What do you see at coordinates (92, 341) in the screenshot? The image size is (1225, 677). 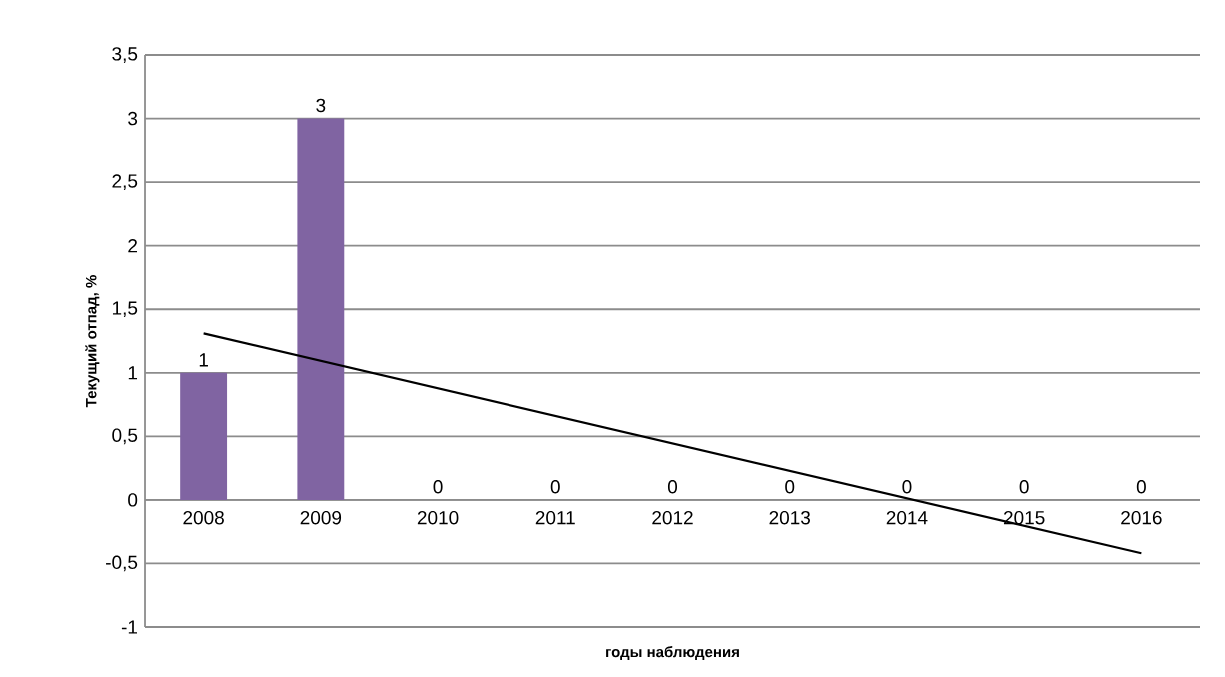 I see `y-axis-title: Текущий отпад, %` at bounding box center [92, 341].